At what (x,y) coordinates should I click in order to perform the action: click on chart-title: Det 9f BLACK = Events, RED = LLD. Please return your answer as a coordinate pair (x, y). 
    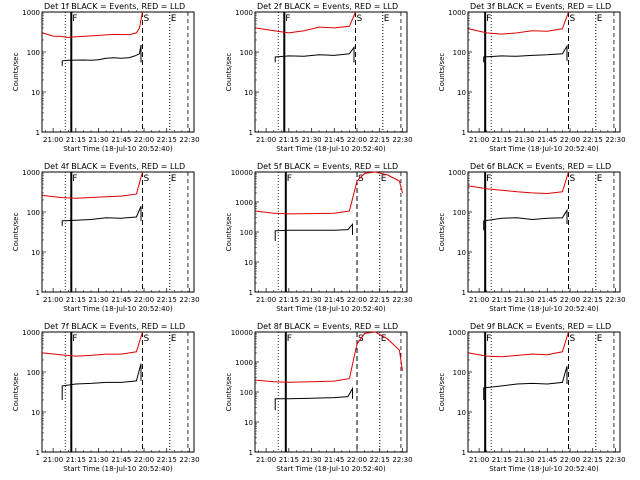
    Looking at the image, I should click on (540, 326).